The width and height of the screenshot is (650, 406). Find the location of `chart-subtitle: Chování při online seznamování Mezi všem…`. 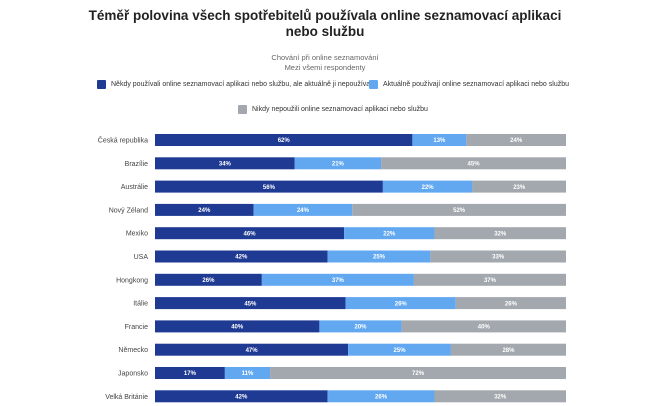

chart-subtitle: Chování při online seznamování Mezi všem… is located at coordinates (325, 62).